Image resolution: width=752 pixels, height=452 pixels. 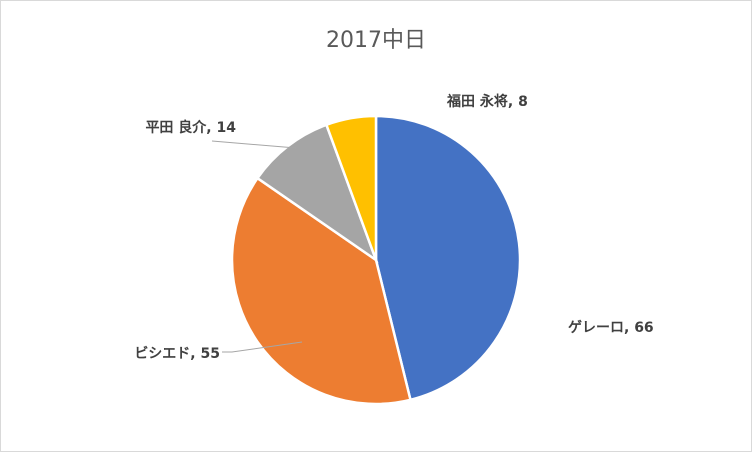 I want to click on data-label: 平田 良介, 14, so click(x=190, y=127).